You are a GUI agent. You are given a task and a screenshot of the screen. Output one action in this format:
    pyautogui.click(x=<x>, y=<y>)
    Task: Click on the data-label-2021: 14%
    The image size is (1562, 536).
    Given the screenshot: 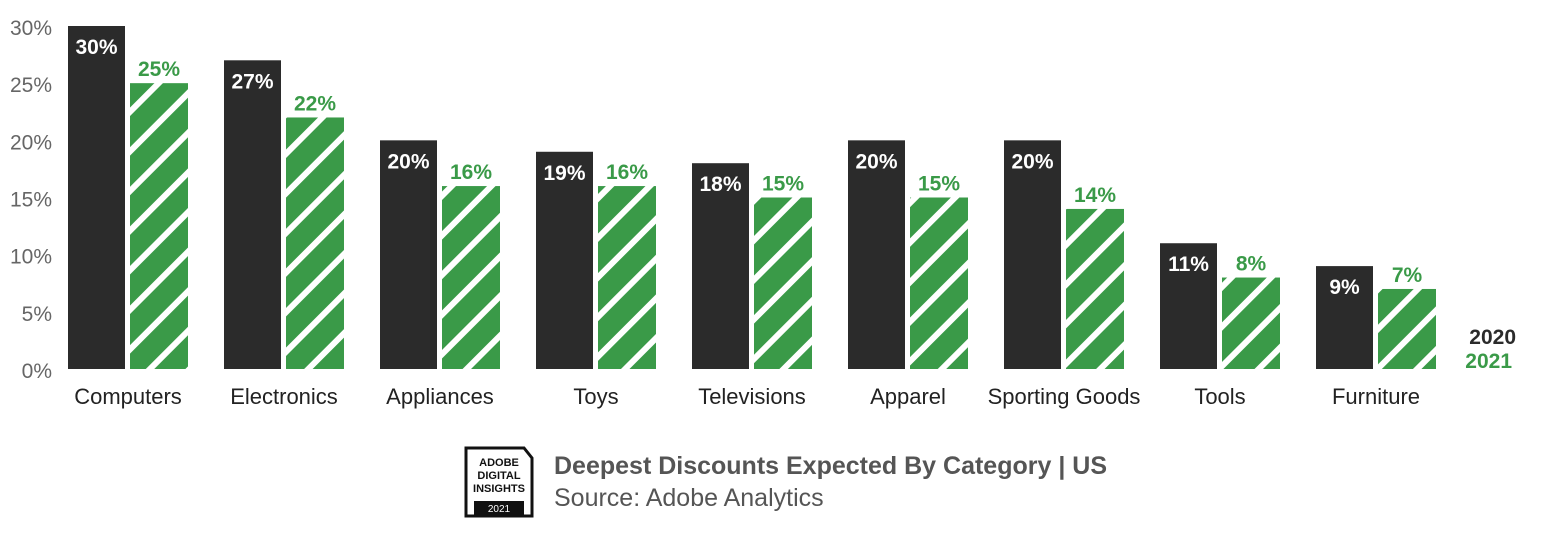 What is the action you would take?
    pyautogui.click(x=1095, y=195)
    